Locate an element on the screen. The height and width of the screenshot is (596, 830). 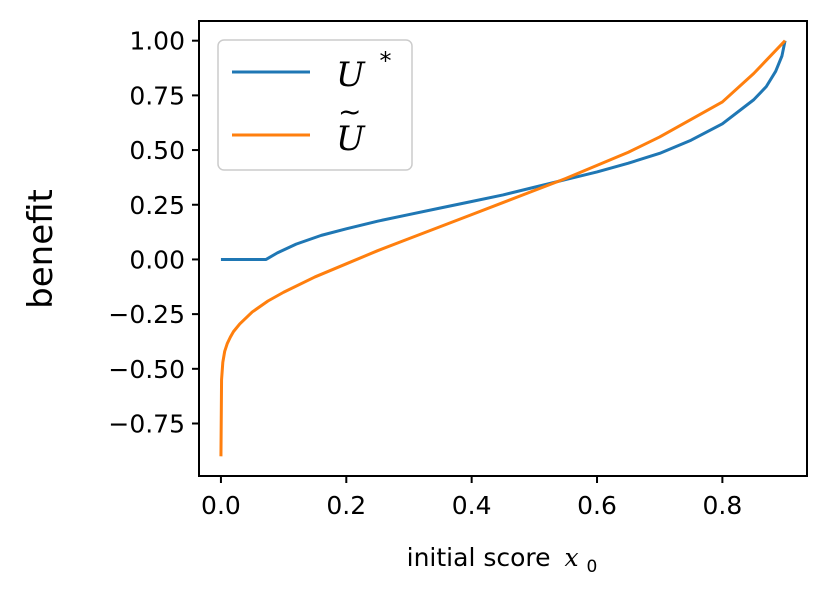
y-tick-label: −0.50 is located at coordinates (146, 369).